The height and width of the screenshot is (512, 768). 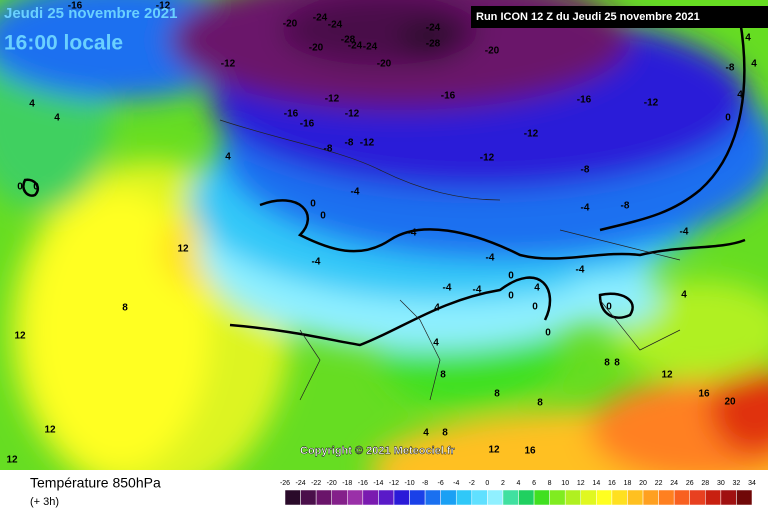 I want to click on legend-tick-label: -6, so click(x=441, y=483).